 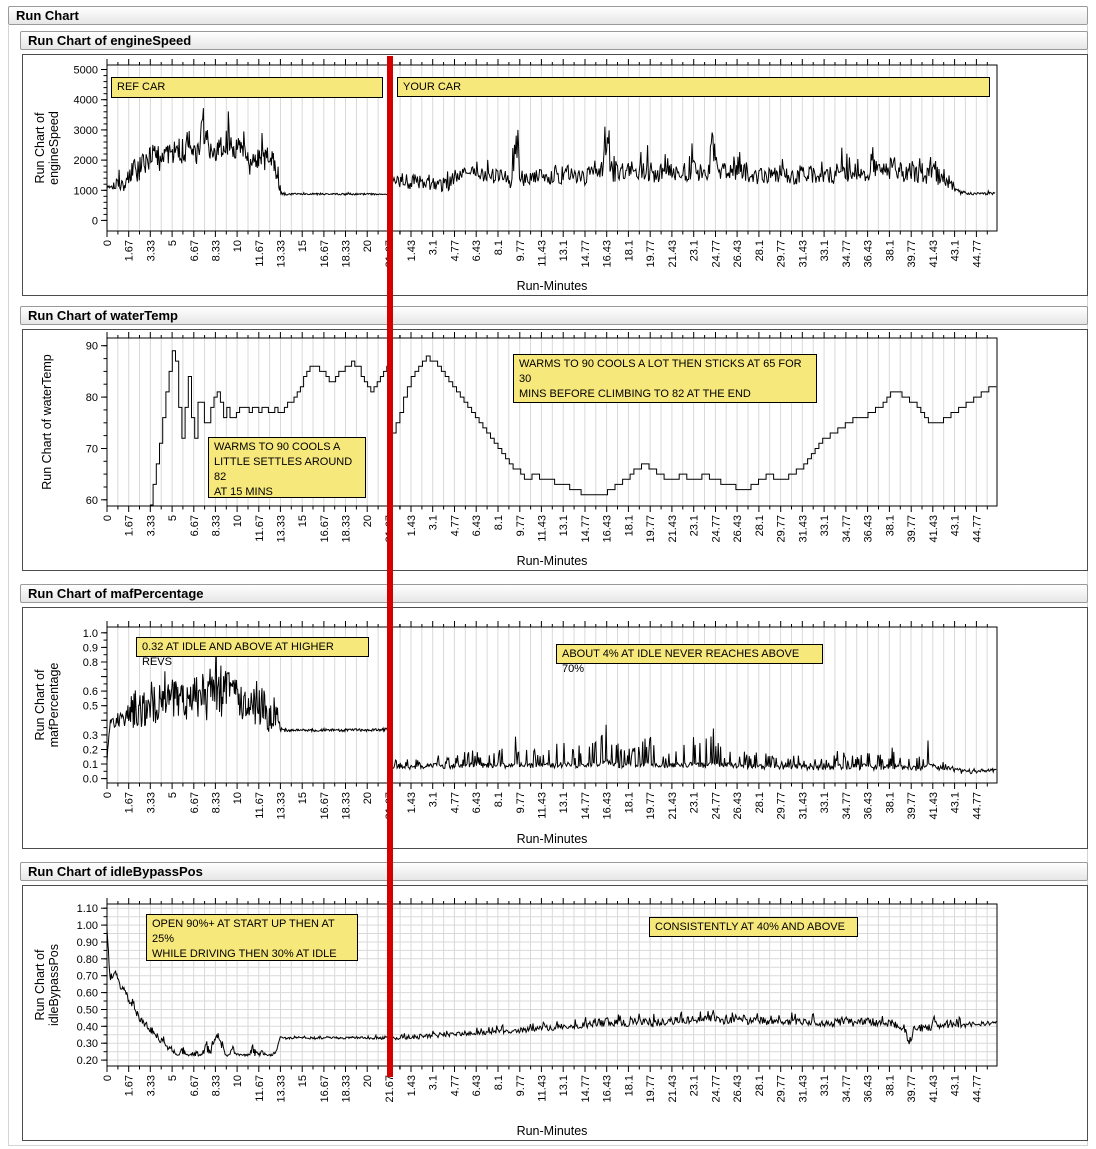 What do you see at coordinates (325, 1089) in the screenshot?
I see `svg-text: 16.67` at bounding box center [325, 1089].